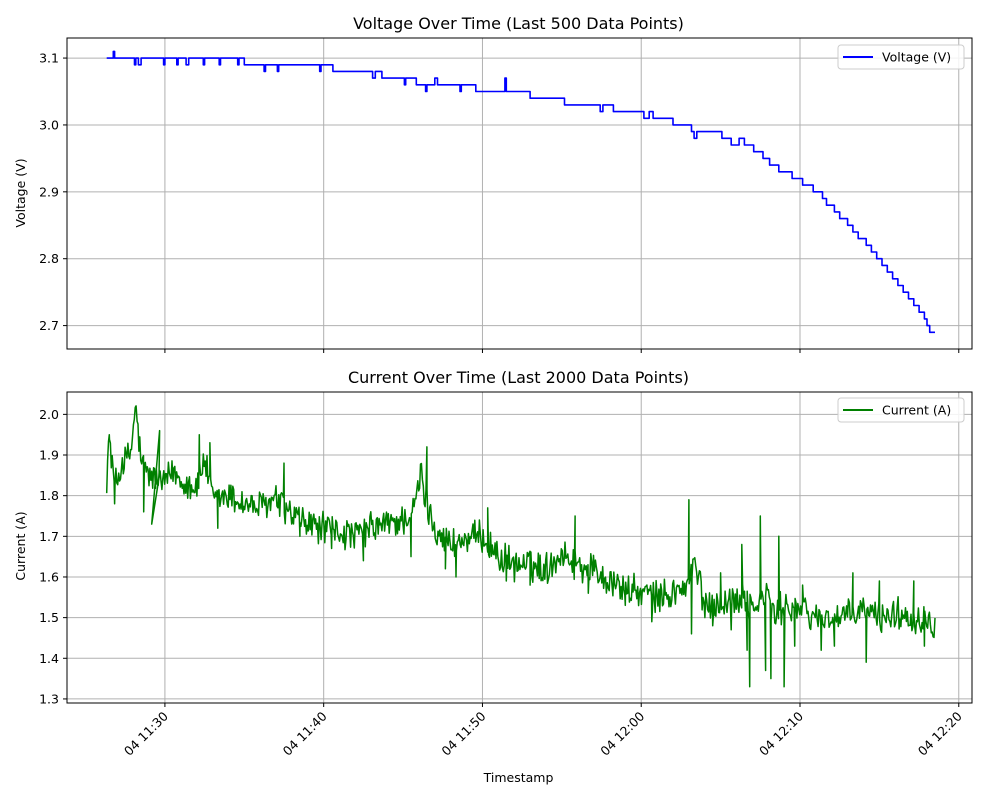 The height and width of the screenshot is (805, 1000). Describe the element at coordinates (20, 192) in the screenshot. I see `voltage-y-axis-label: Voltage (V)` at that location.